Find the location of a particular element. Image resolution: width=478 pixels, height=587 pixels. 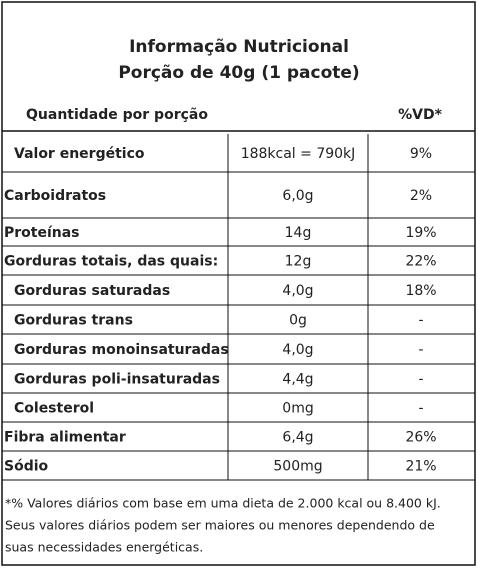

nutrient-name: Gorduras monoinsaturadas is located at coordinates (121, 350).